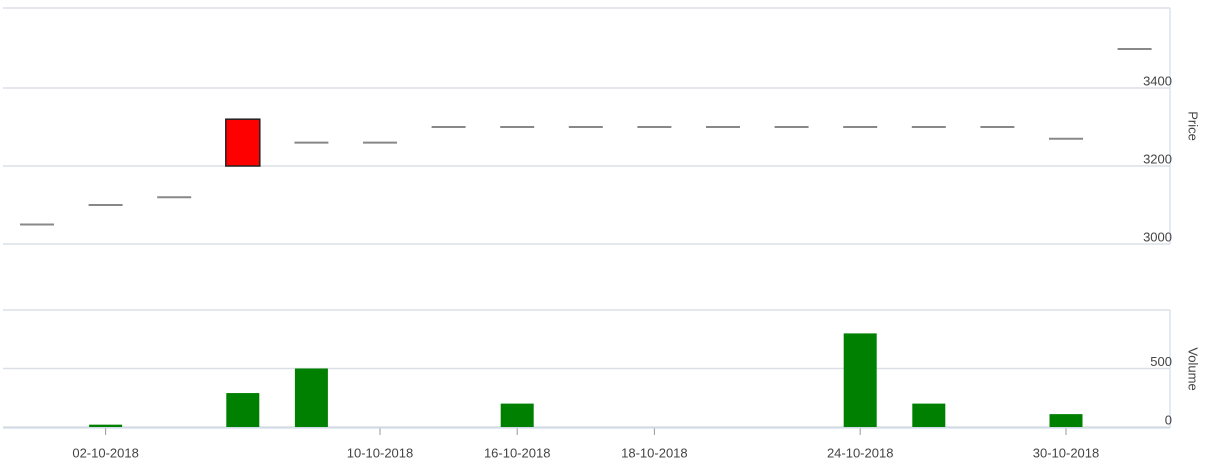 The height and width of the screenshot is (468, 1205). Describe the element at coordinates (1168, 419) in the screenshot. I see `y2-tick-label: 0` at that location.